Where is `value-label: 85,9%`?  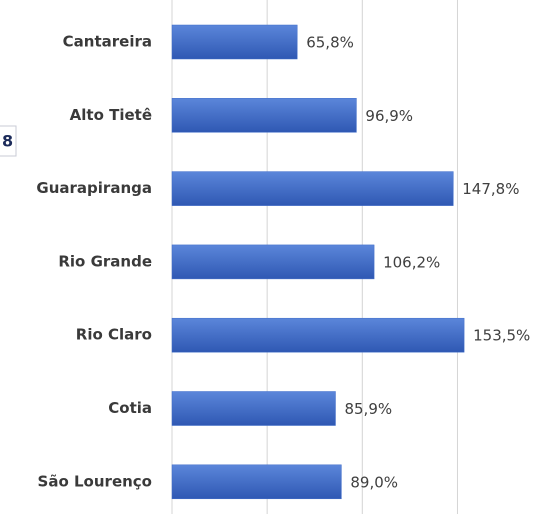 value-label: 85,9% is located at coordinates (368, 409).